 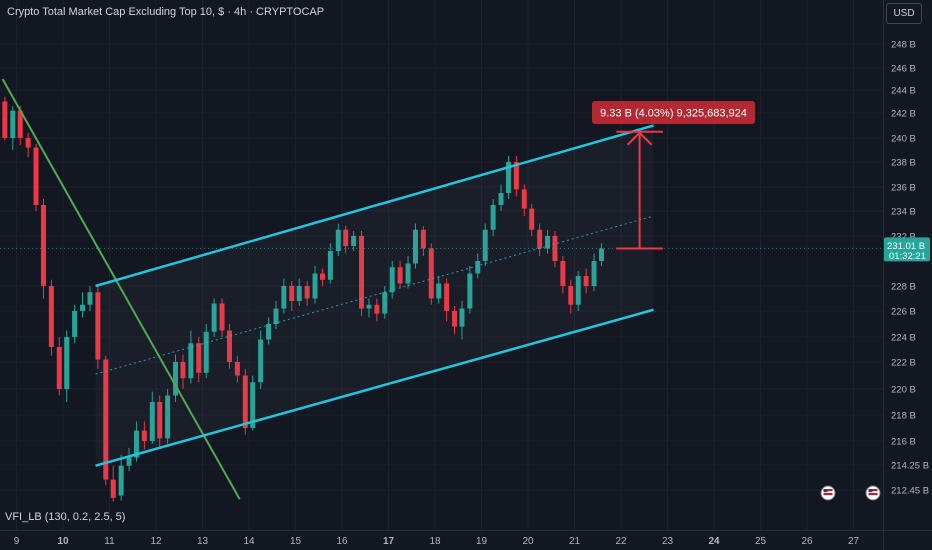 I want to click on currency-button: USD, so click(x=904, y=13).